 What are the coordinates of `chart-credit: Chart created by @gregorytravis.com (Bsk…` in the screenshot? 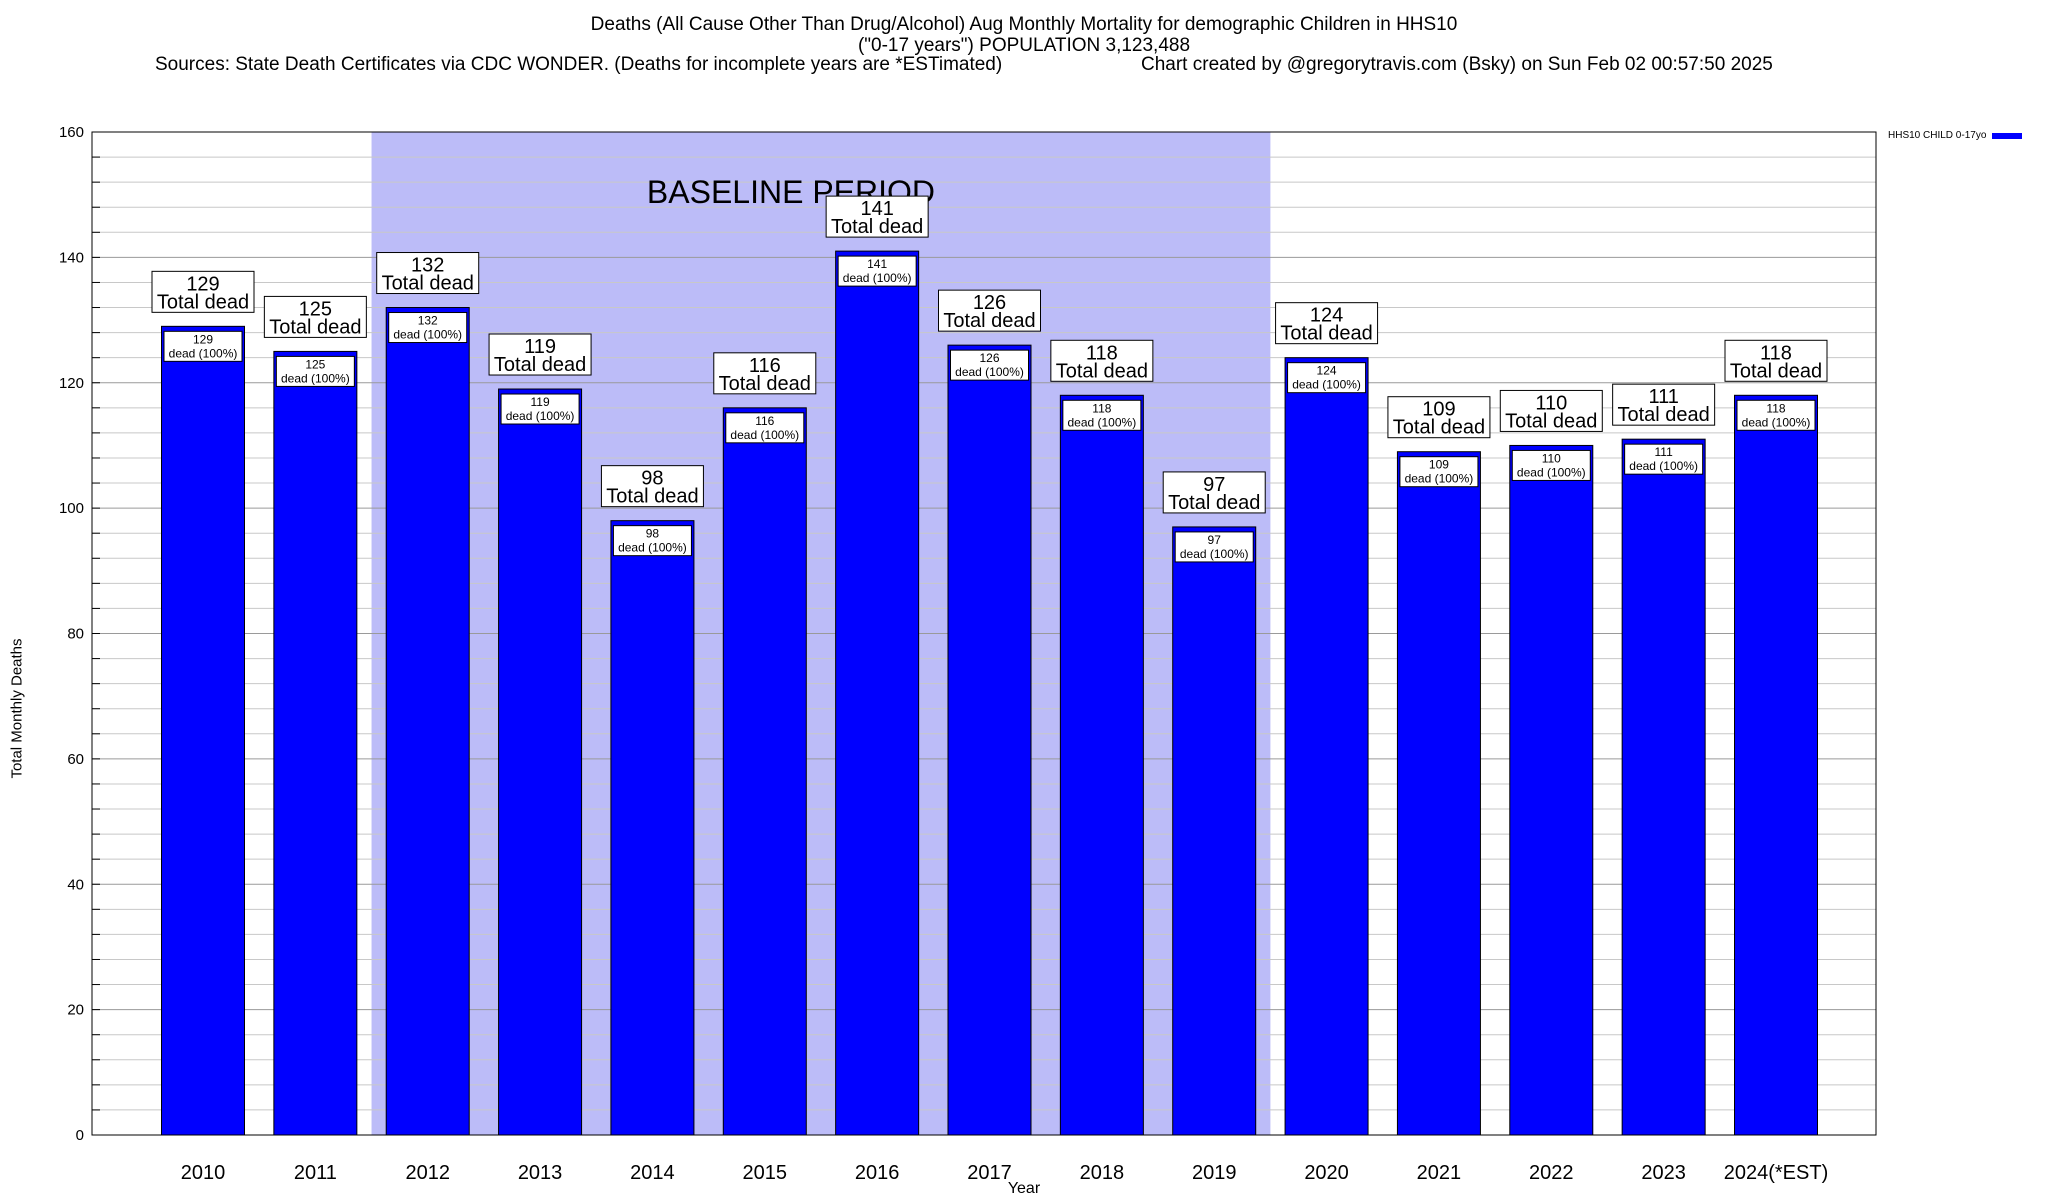 It's located at (1457, 64).